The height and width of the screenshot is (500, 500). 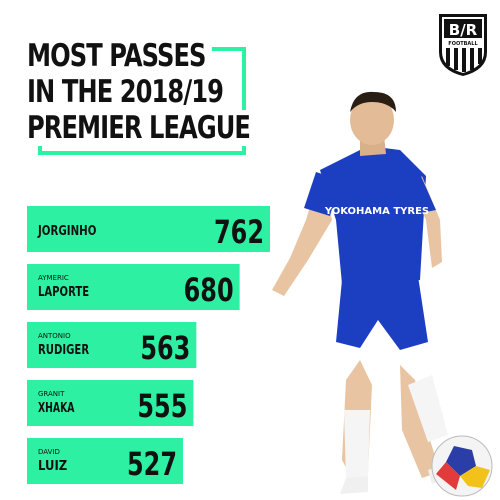 I want to click on bar-group: GRANIT XHAKA 555, so click(x=110, y=403).